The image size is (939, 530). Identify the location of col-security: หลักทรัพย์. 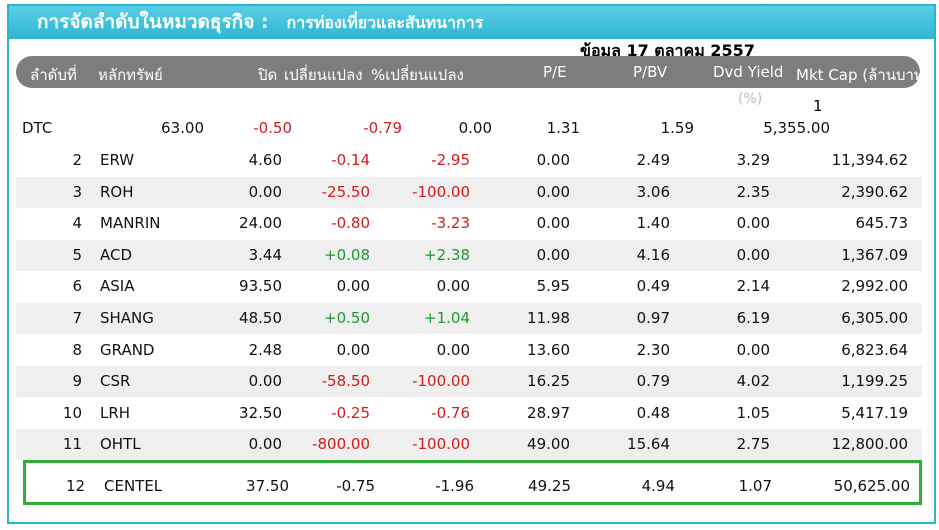
(130, 75).